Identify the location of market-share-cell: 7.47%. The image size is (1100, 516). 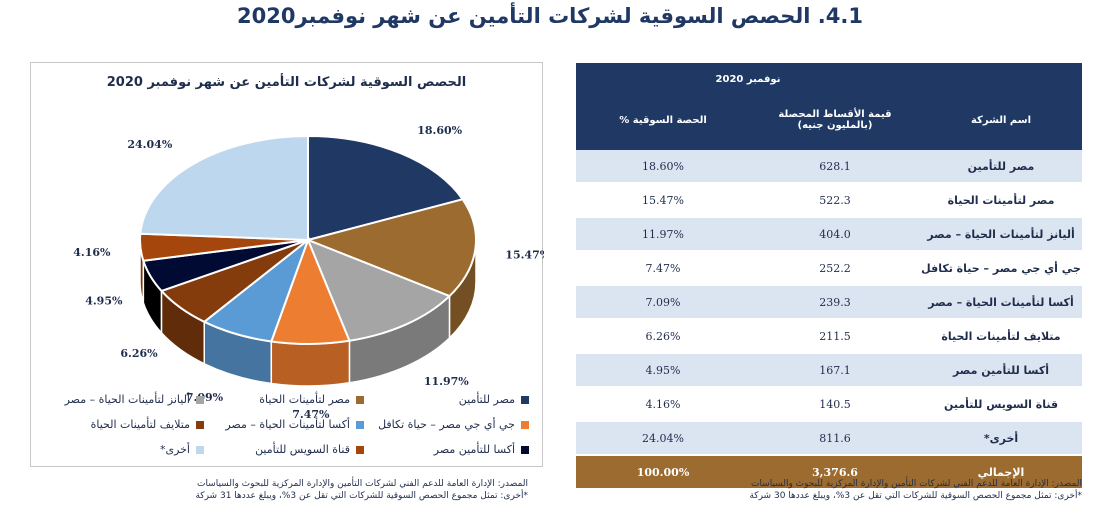
(663, 268).